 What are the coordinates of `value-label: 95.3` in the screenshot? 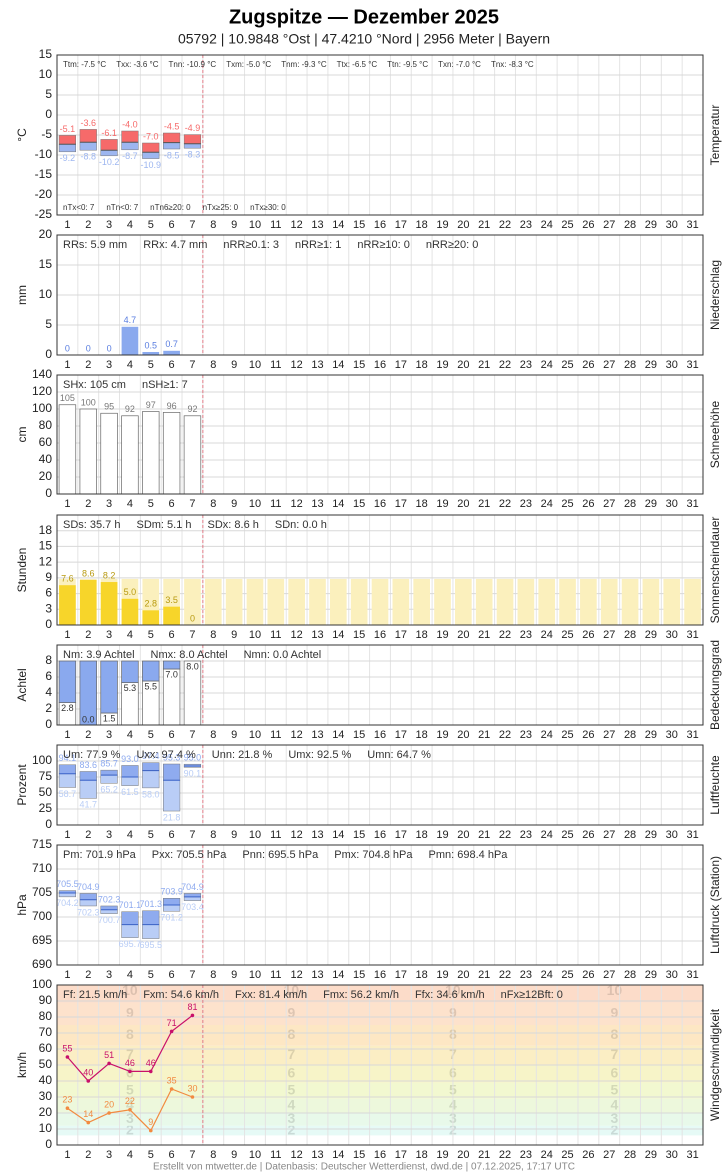 It's located at (172, 757).